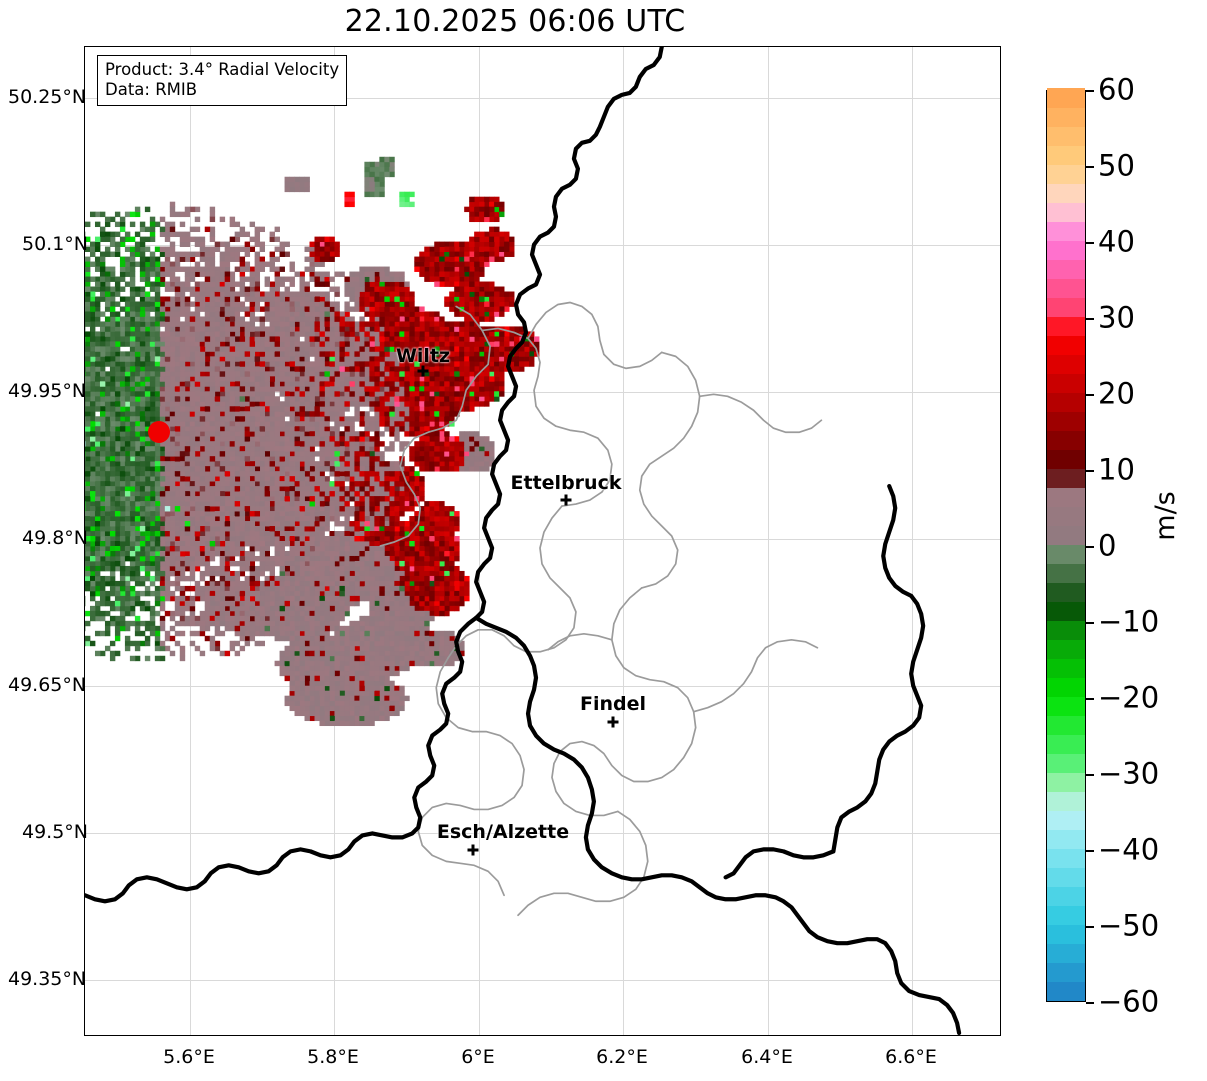 This screenshot has width=1207, height=1081. Describe the element at coordinates (1116, 393) in the screenshot. I see `colorbar-tick-label: 20` at that location.